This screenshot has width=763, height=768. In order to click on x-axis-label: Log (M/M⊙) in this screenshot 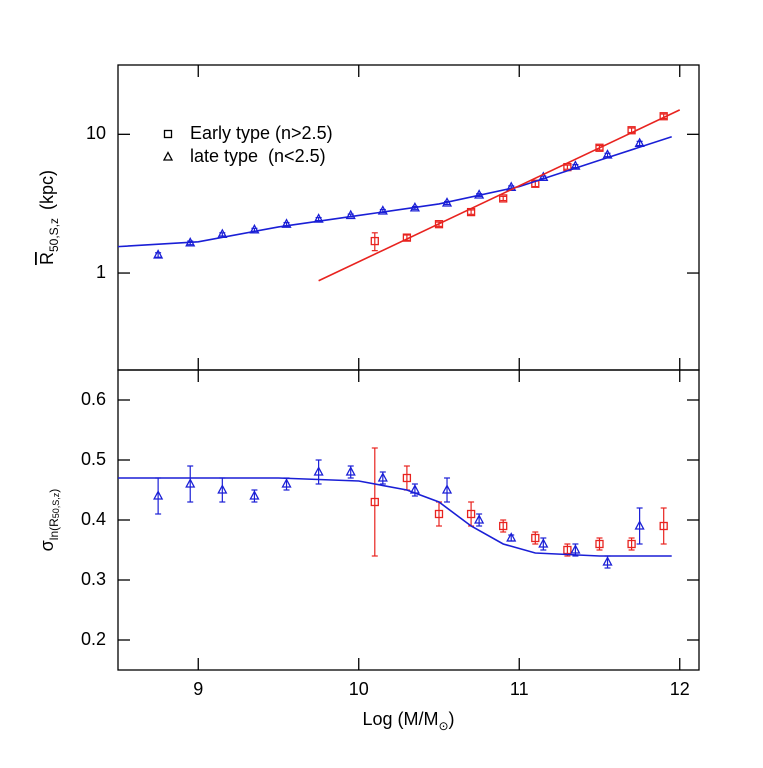, I will do `click(408, 721)`.